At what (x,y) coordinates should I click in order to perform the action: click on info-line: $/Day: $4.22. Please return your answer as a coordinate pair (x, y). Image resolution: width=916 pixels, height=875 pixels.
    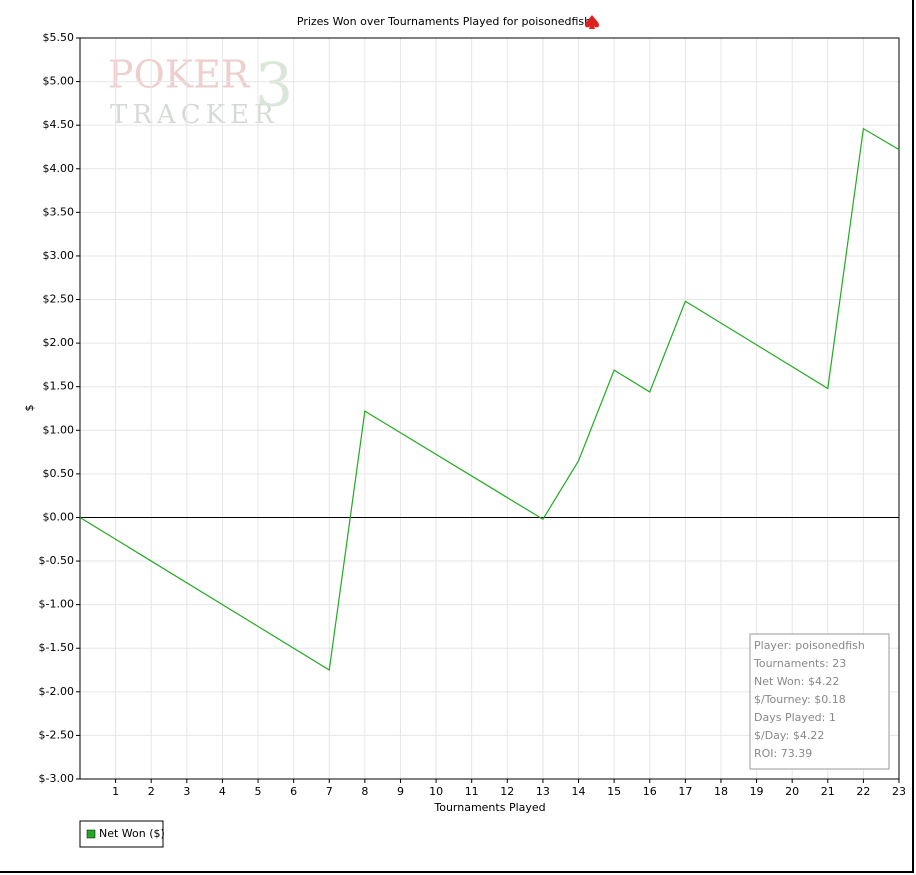
    Looking at the image, I should click on (789, 735).